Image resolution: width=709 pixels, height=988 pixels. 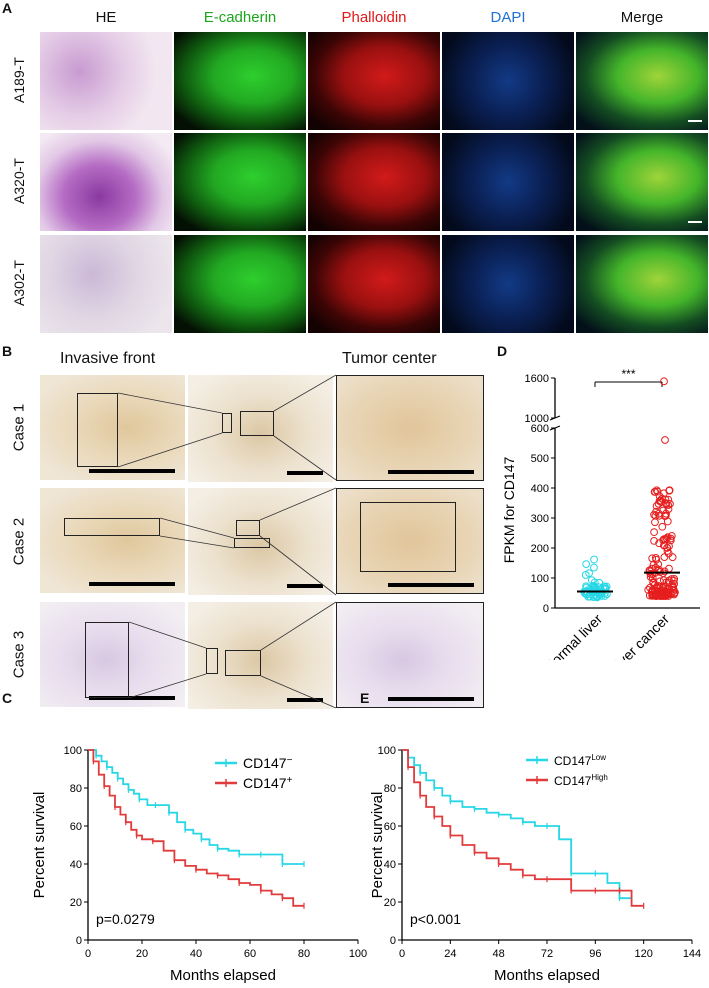 I want to click on panel-label-a: A, so click(x=7, y=8).